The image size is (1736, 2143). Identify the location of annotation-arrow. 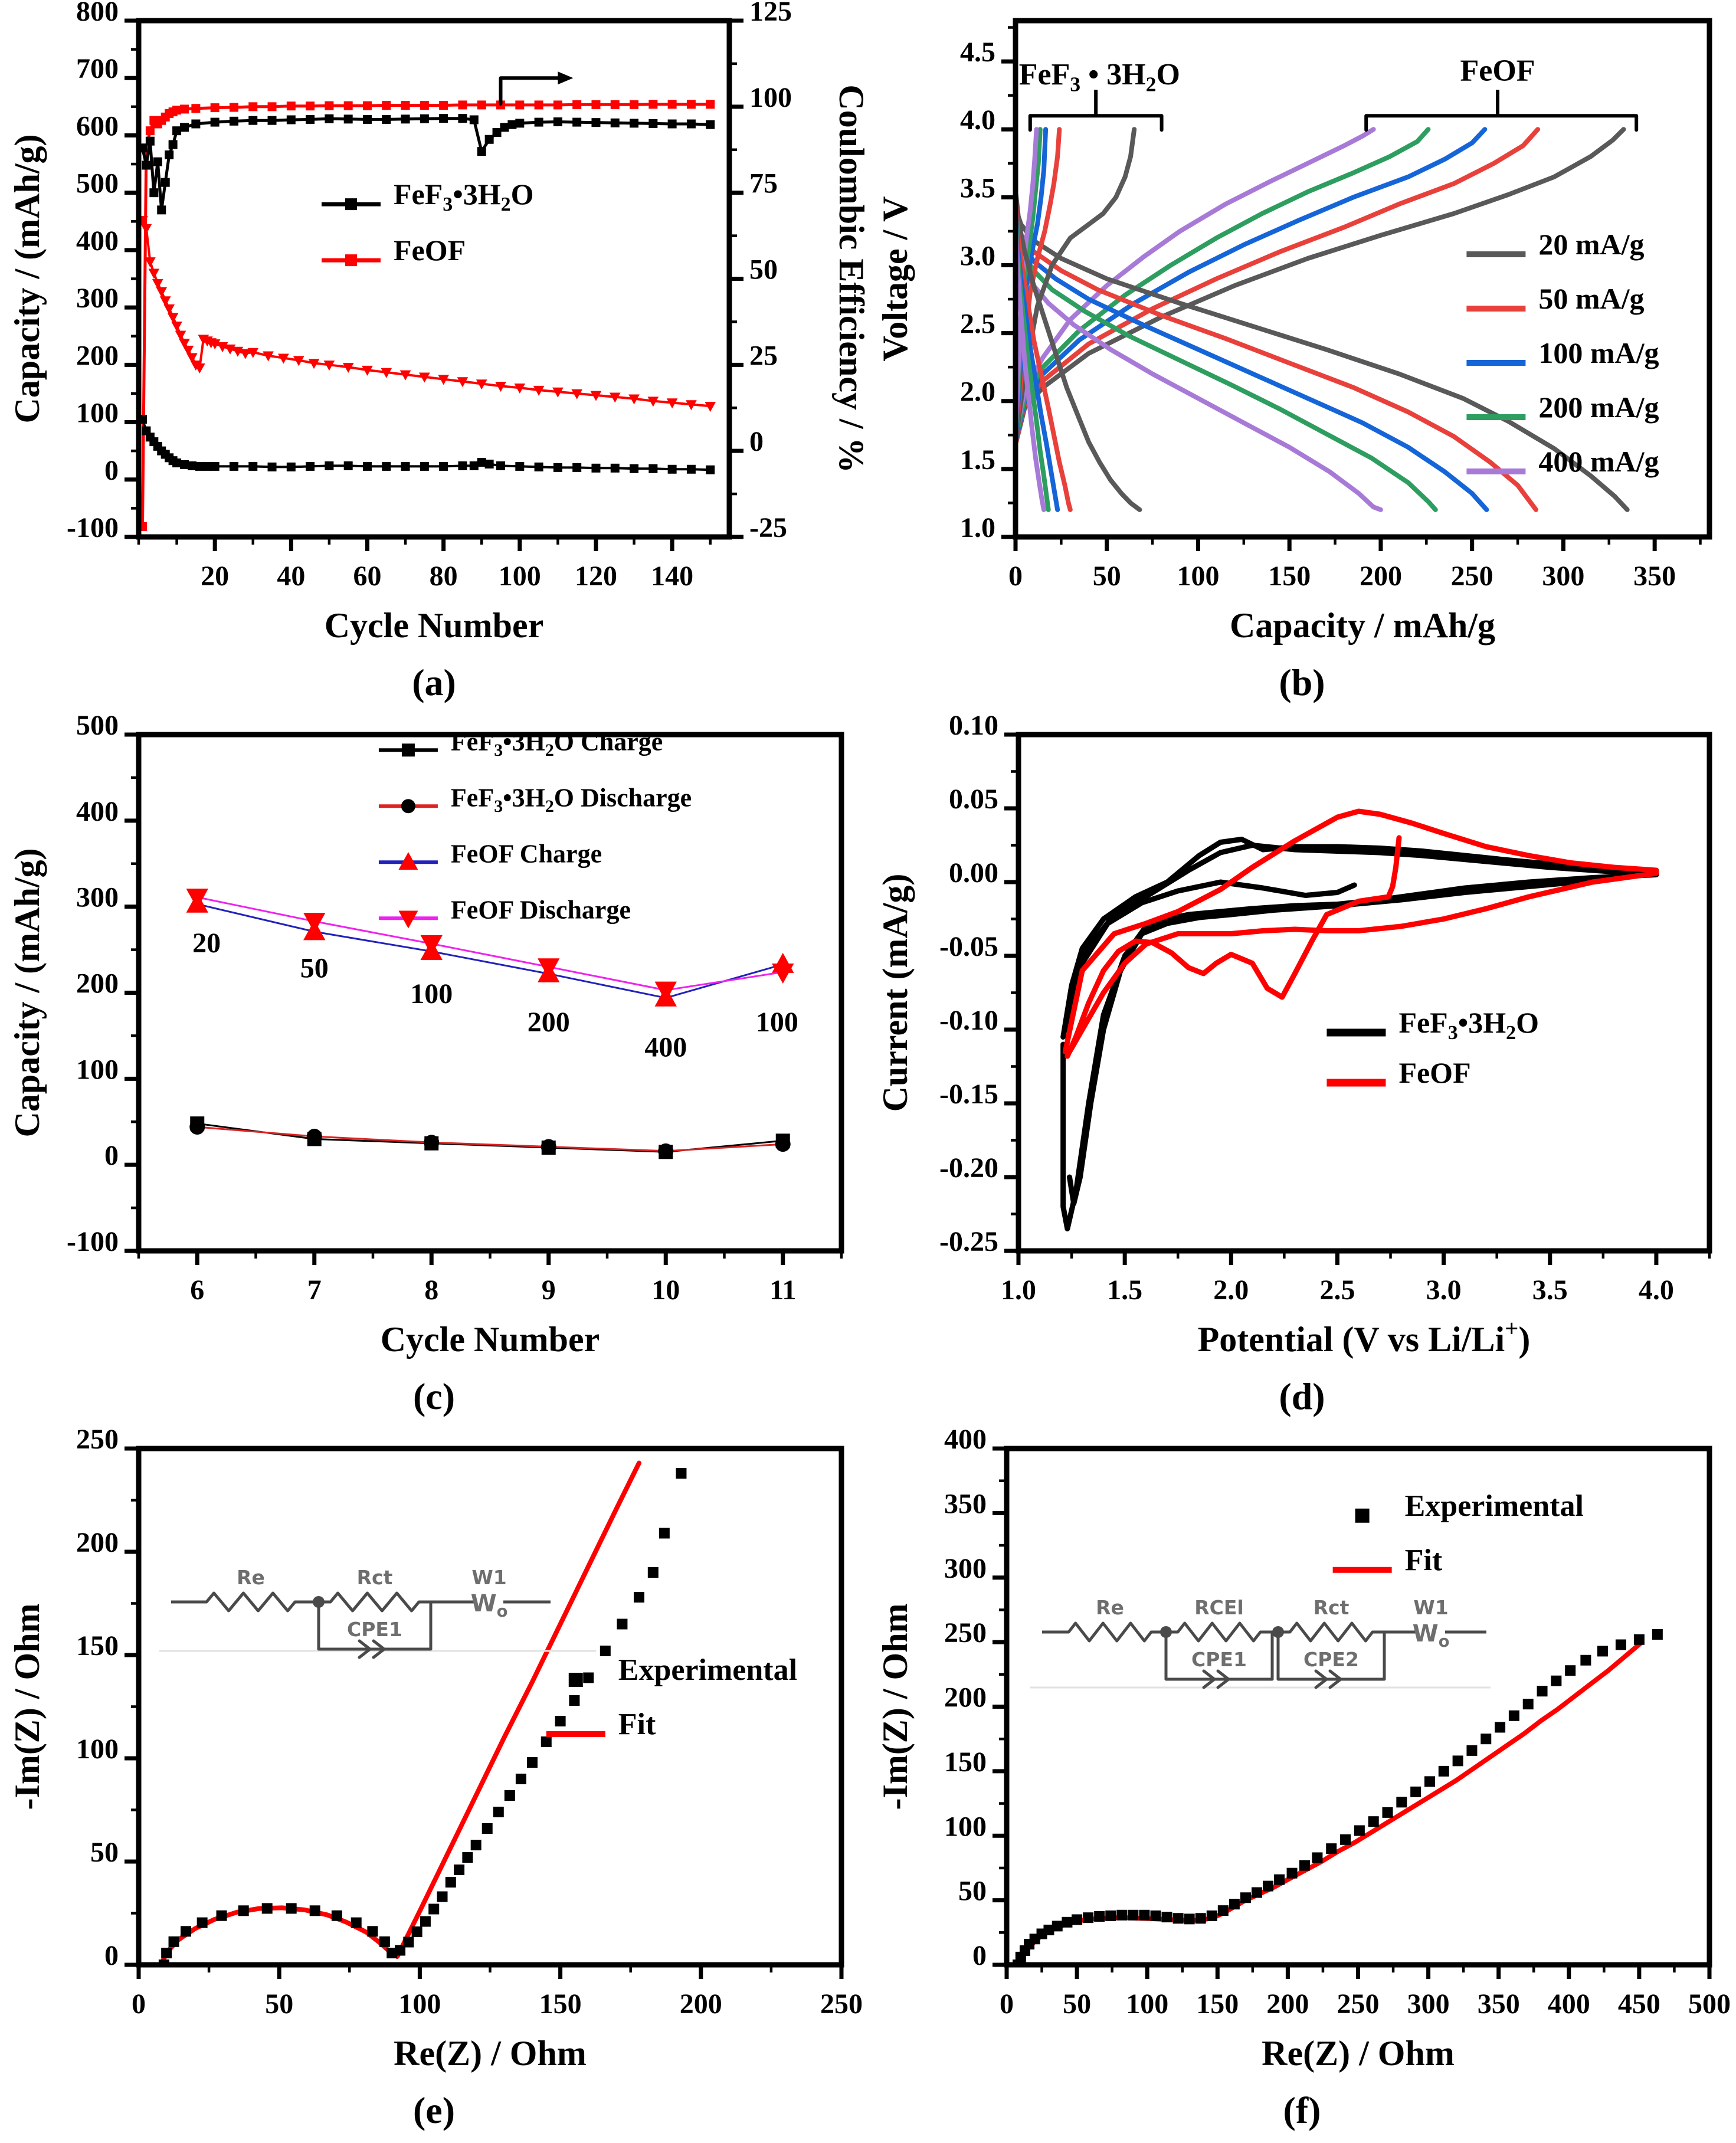
(536, 88).